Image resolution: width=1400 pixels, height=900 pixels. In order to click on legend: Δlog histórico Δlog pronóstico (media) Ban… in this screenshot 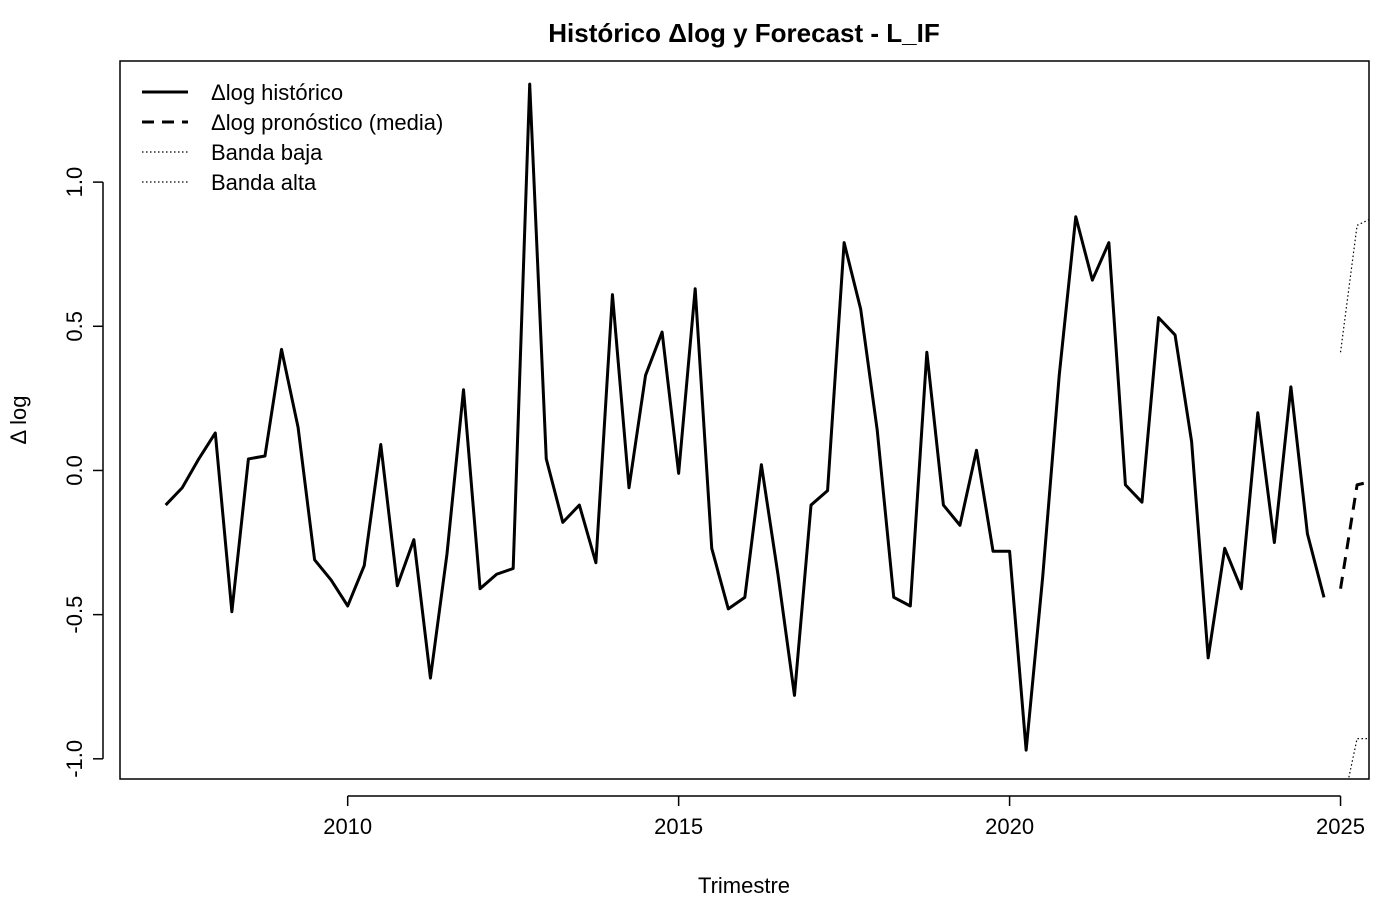, I will do `click(292, 137)`.